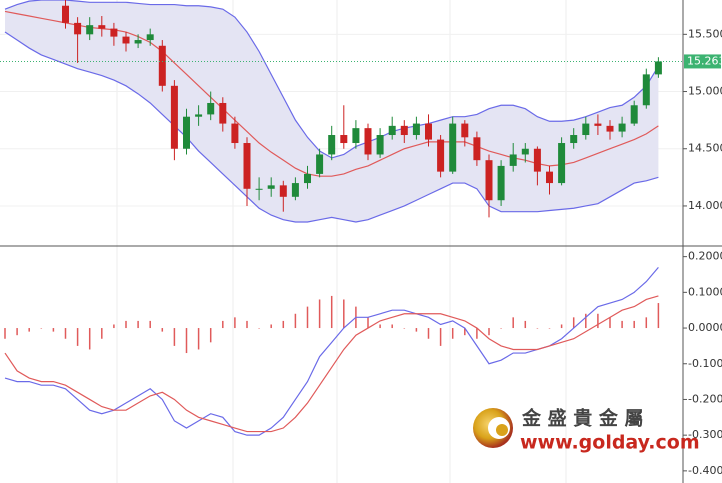 The image size is (722, 483). Describe the element at coordinates (705, 148) in the screenshot. I see `y-tick-label: 14.500` at that location.